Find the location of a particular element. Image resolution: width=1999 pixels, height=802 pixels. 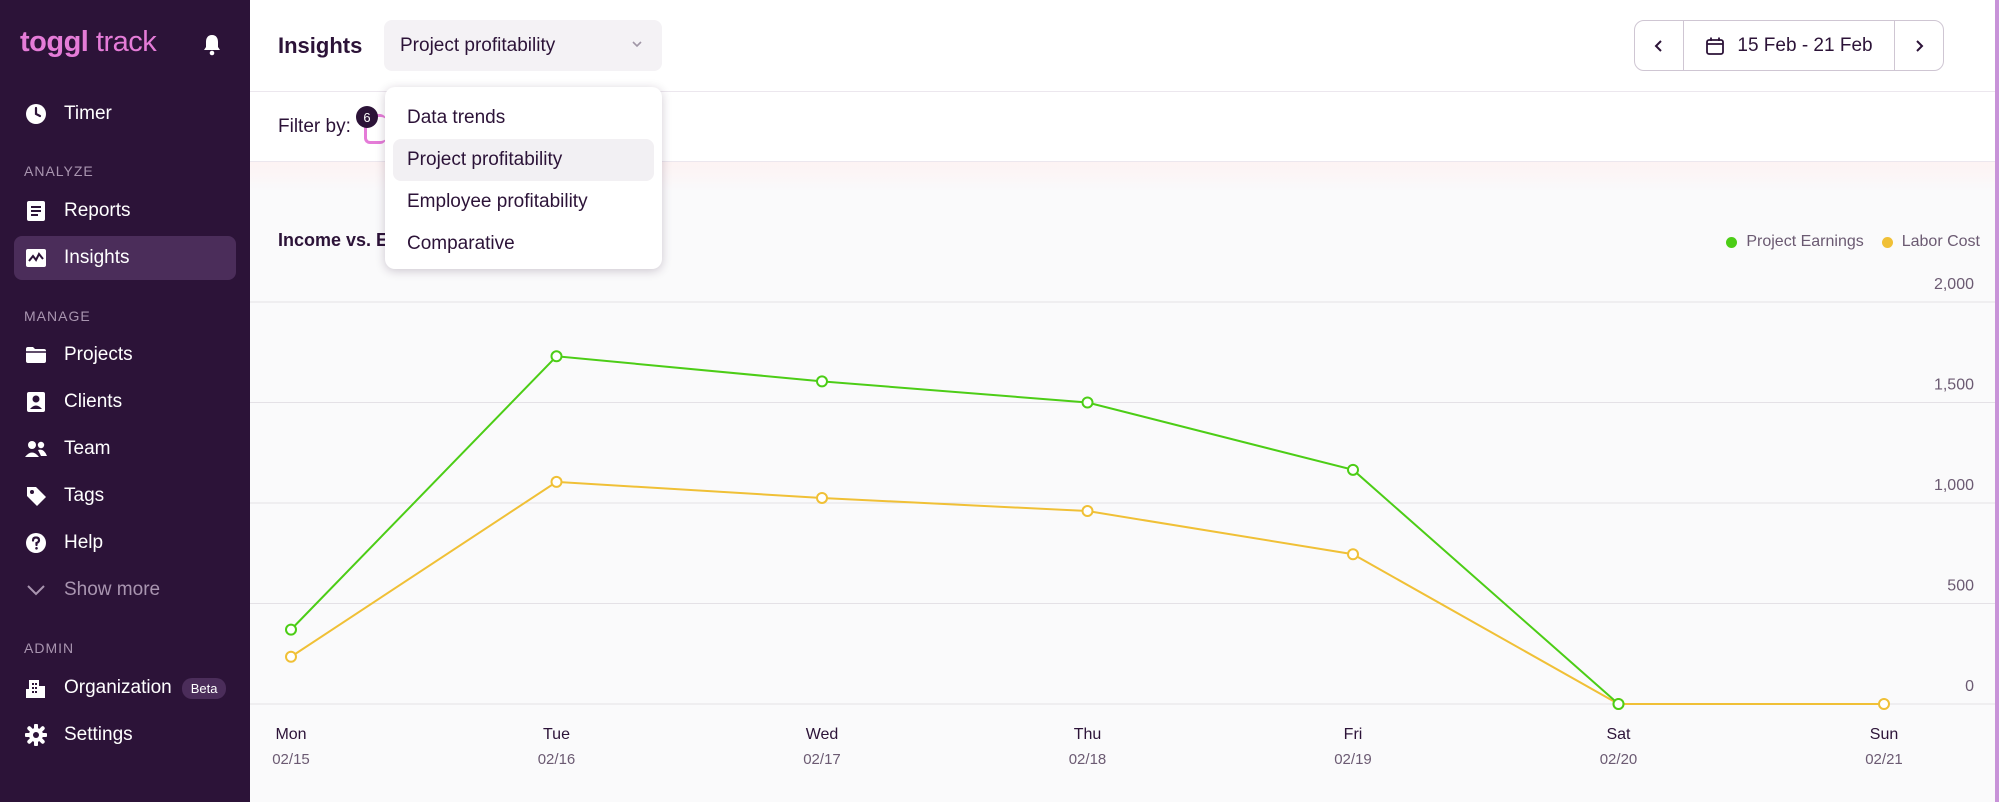

x-tick-date: 02/19 is located at coordinates (1353, 759).